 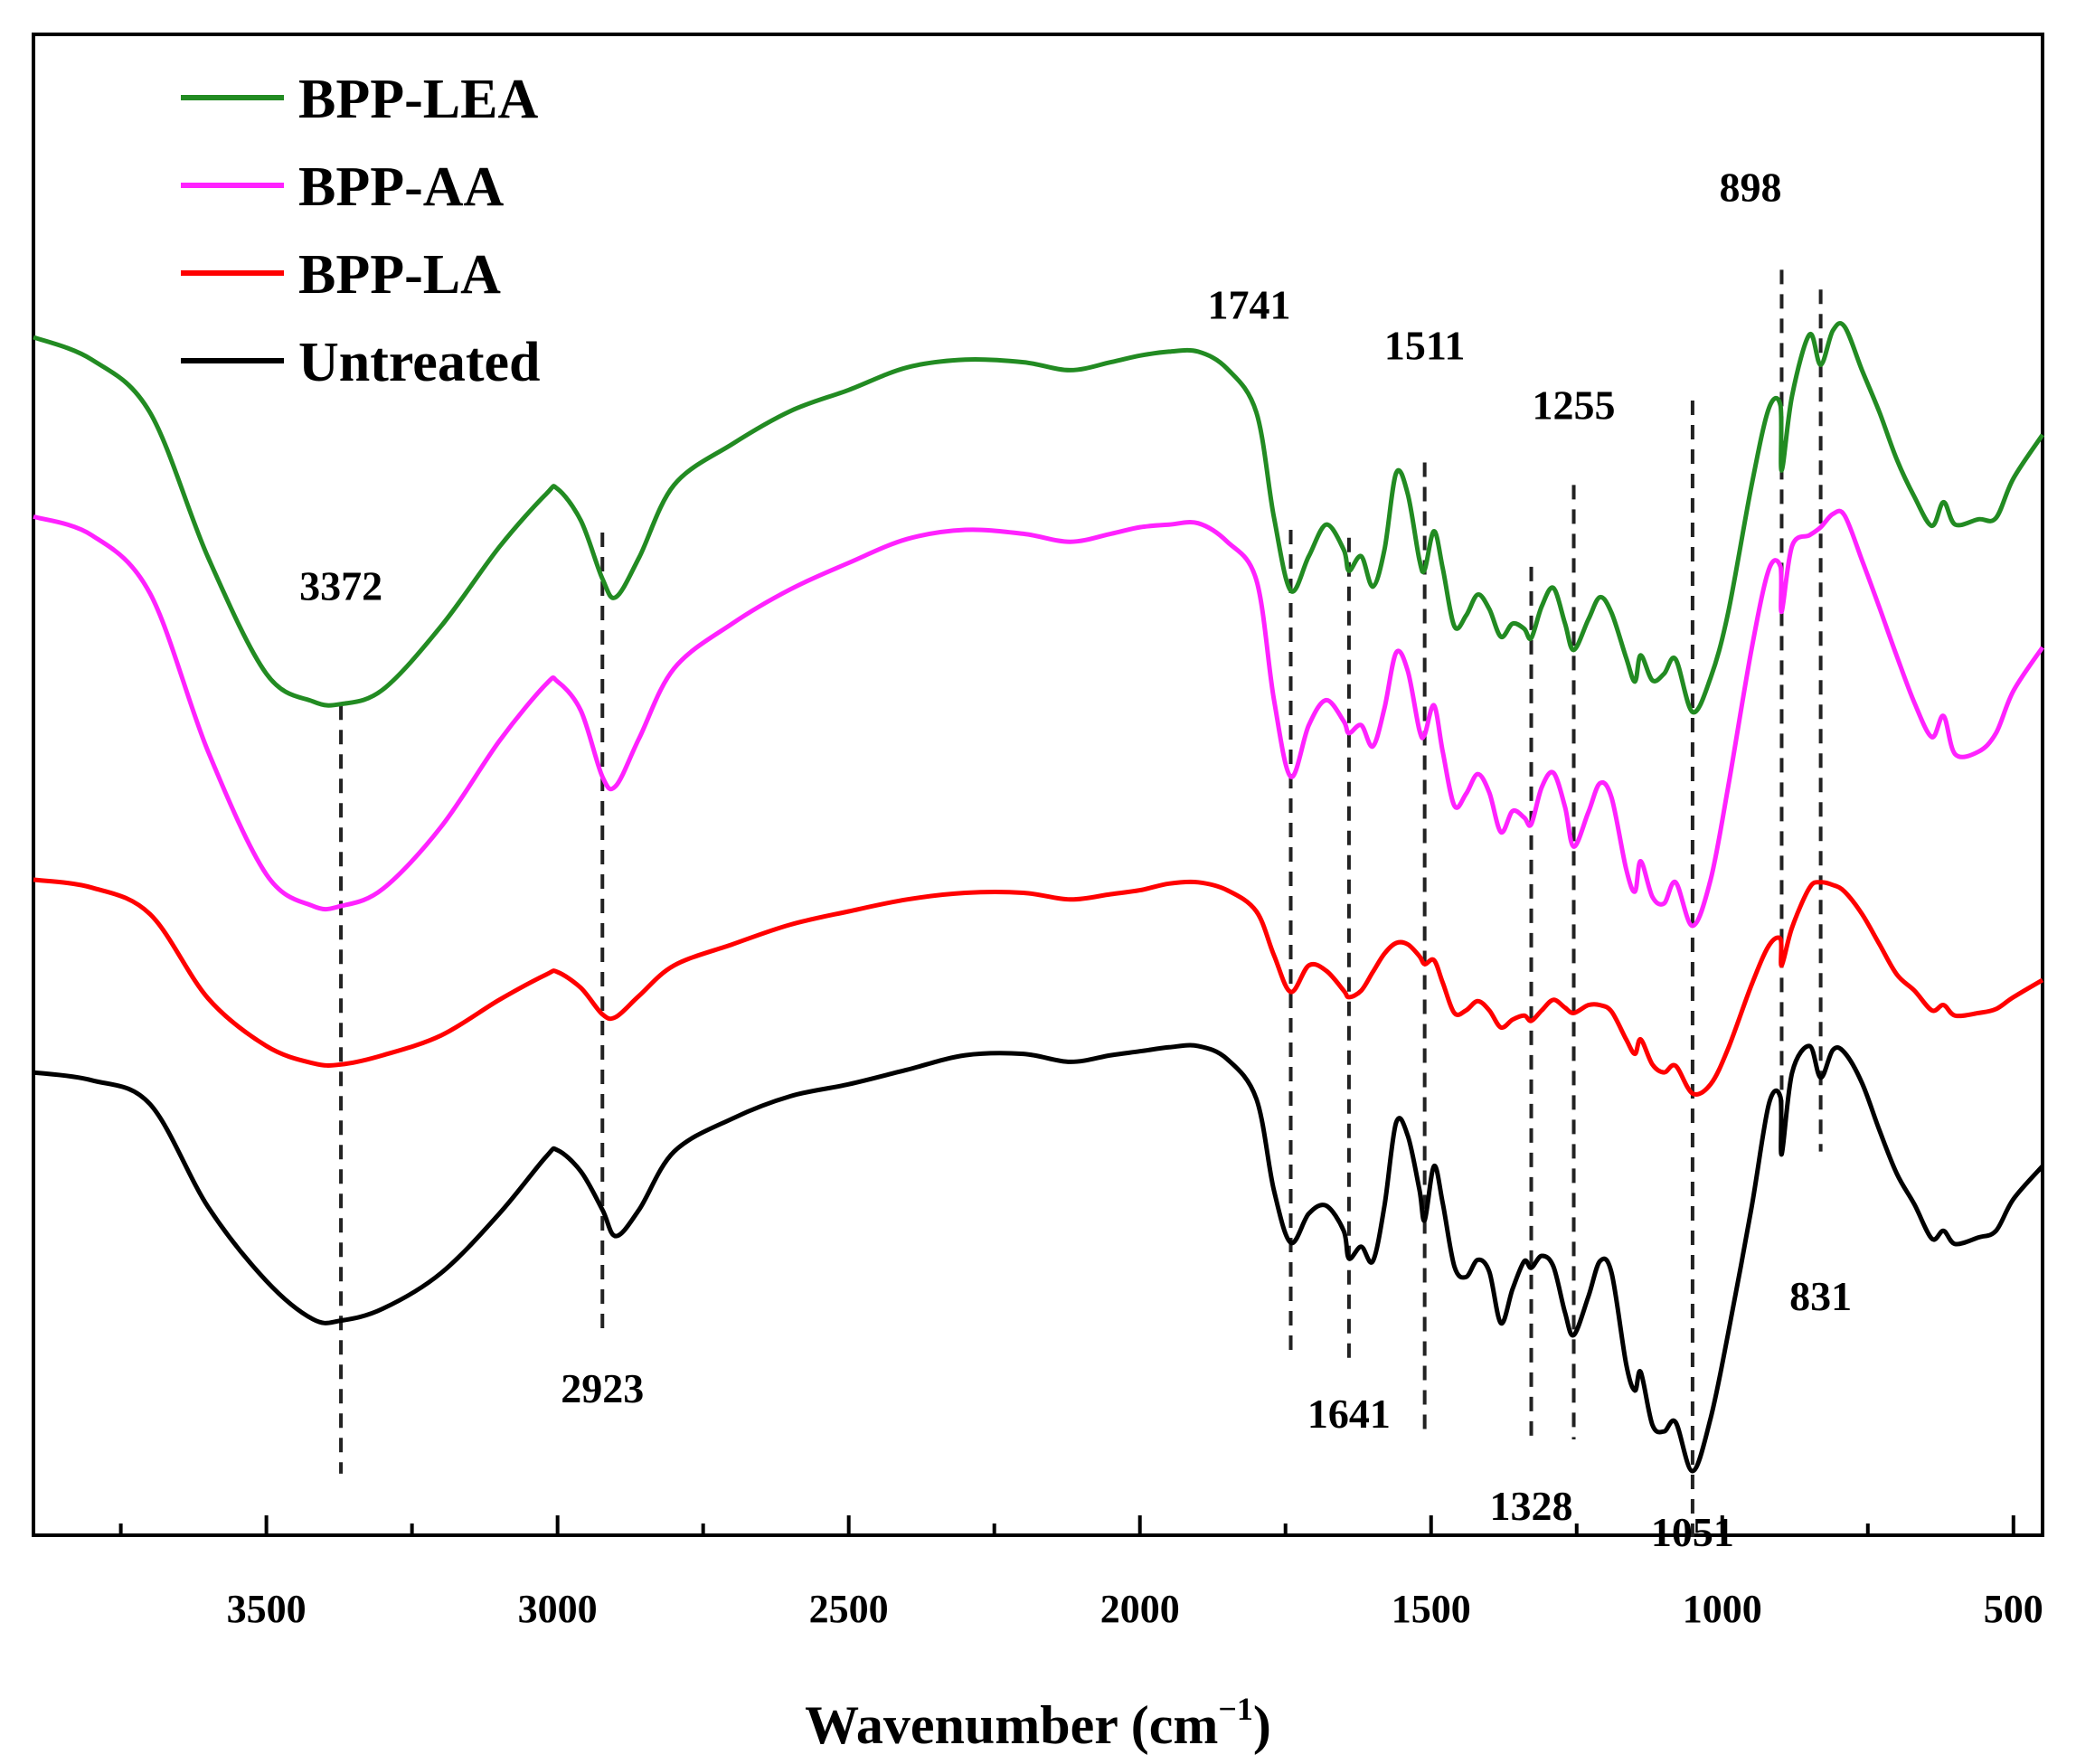 What do you see at coordinates (1012, 1725) in the screenshot?
I see `x-axis-title-main: Wavenumber (cm` at bounding box center [1012, 1725].